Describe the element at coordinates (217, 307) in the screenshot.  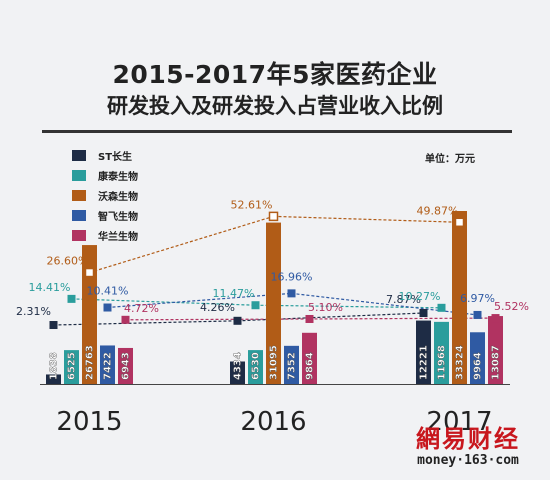
I see `ratio-label: 4.26%` at that location.